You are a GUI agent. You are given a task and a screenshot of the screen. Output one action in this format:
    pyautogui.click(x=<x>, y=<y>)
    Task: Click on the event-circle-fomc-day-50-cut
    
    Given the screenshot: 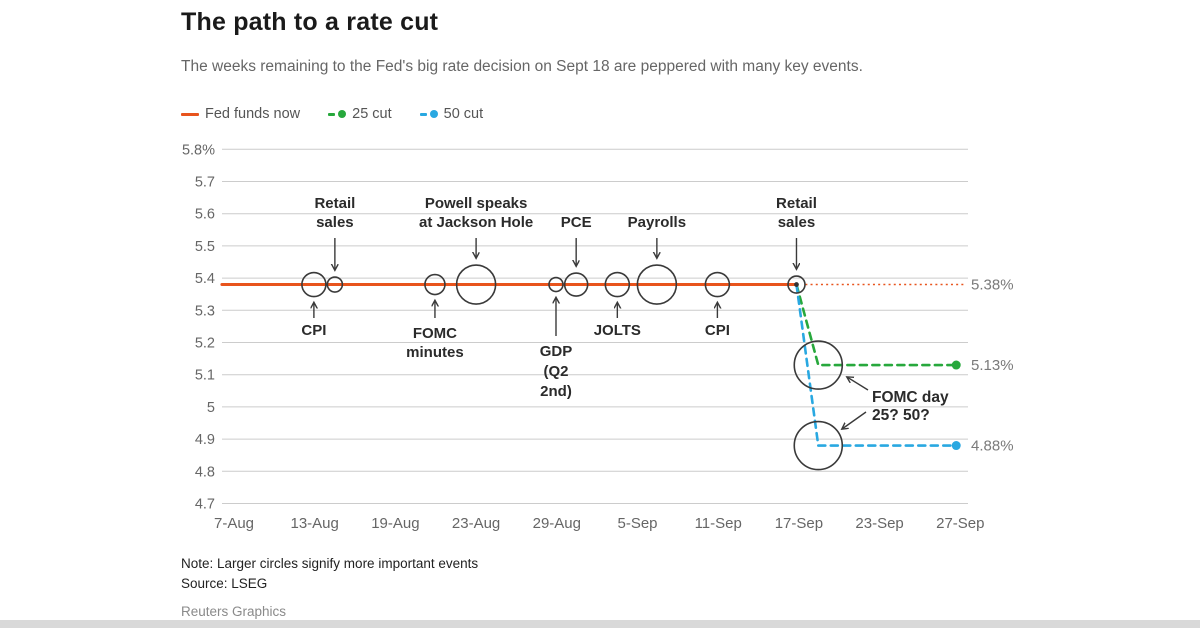 What is the action you would take?
    pyautogui.click(x=818, y=445)
    